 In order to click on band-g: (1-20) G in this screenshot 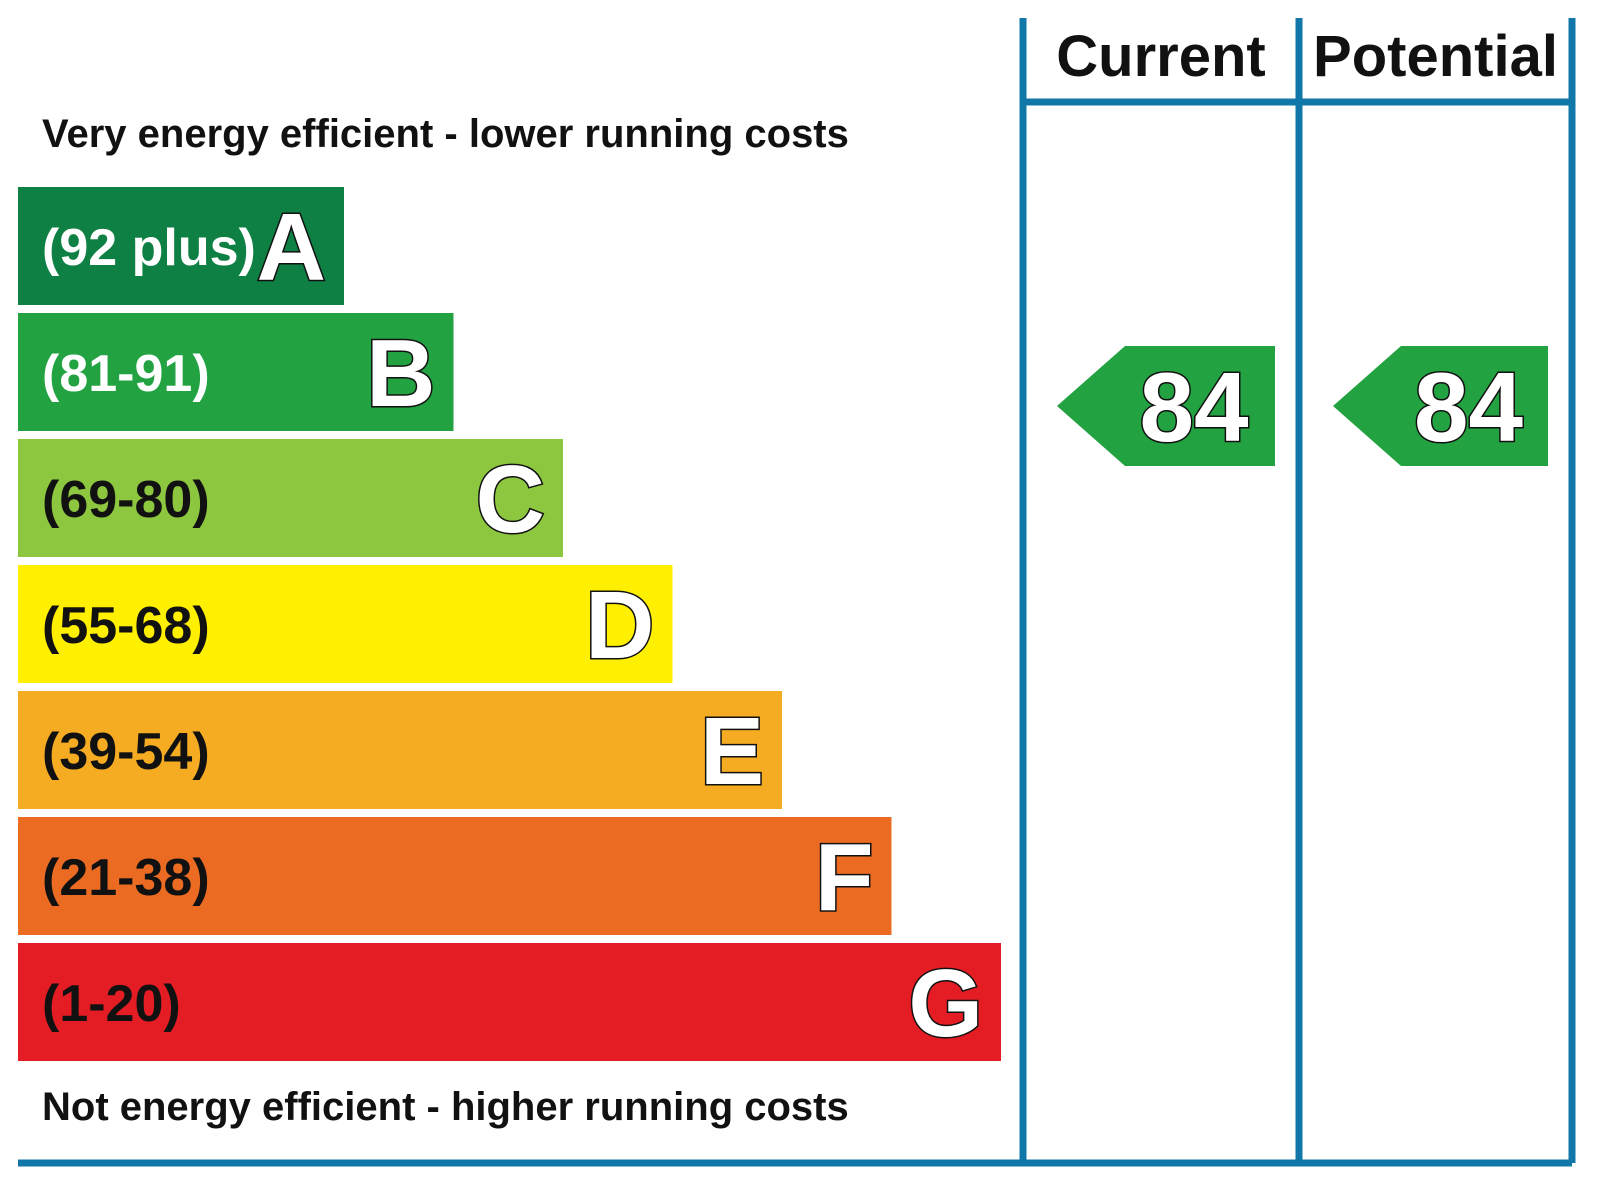, I will do `click(509, 1002)`.